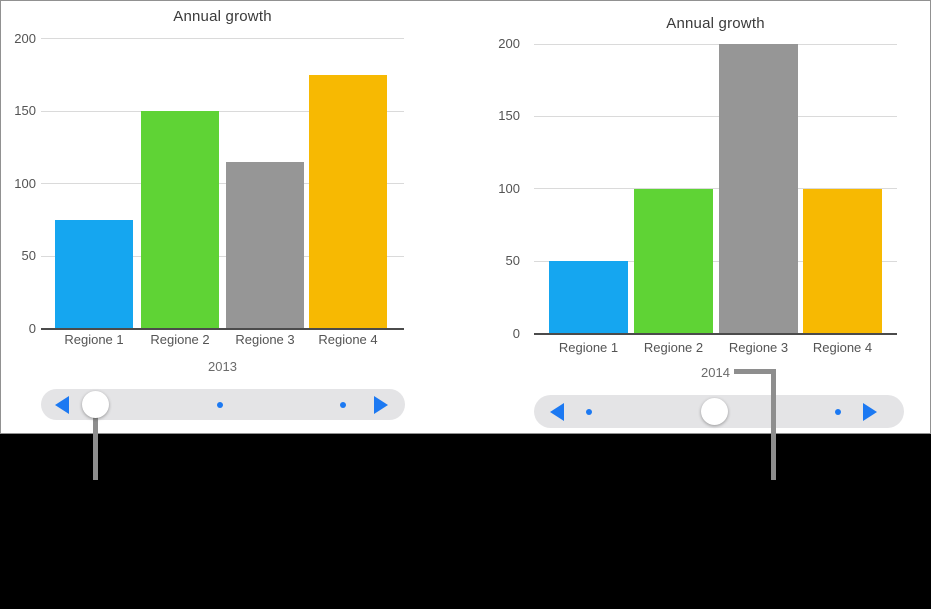  What do you see at coordinates (715, 372) in the screenshot?
I see `year-label-2014: 2014` at bounding box center [715, 372].